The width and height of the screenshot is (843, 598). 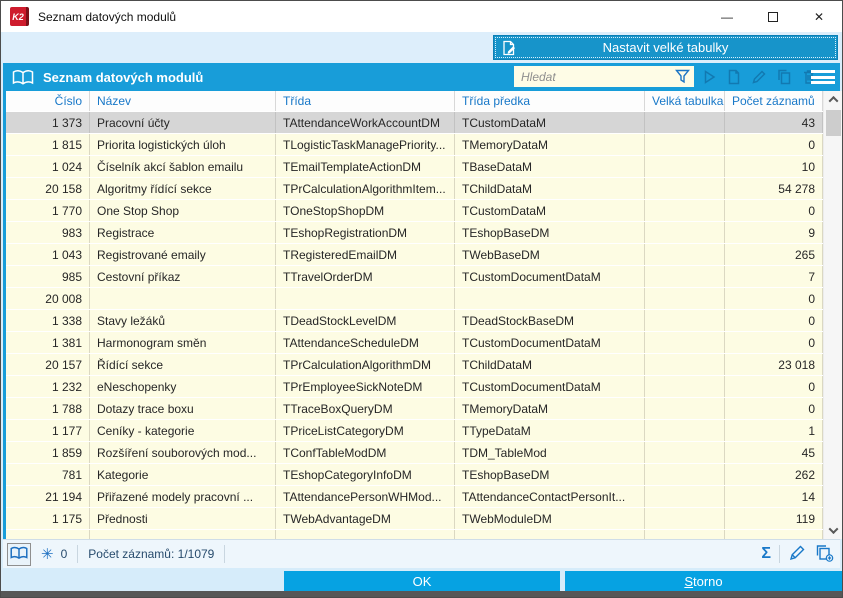 What do you see at coordinates (48, 474) in the screenshot?
I see `cell-cislo: 781` at bounding box center [48, 474].